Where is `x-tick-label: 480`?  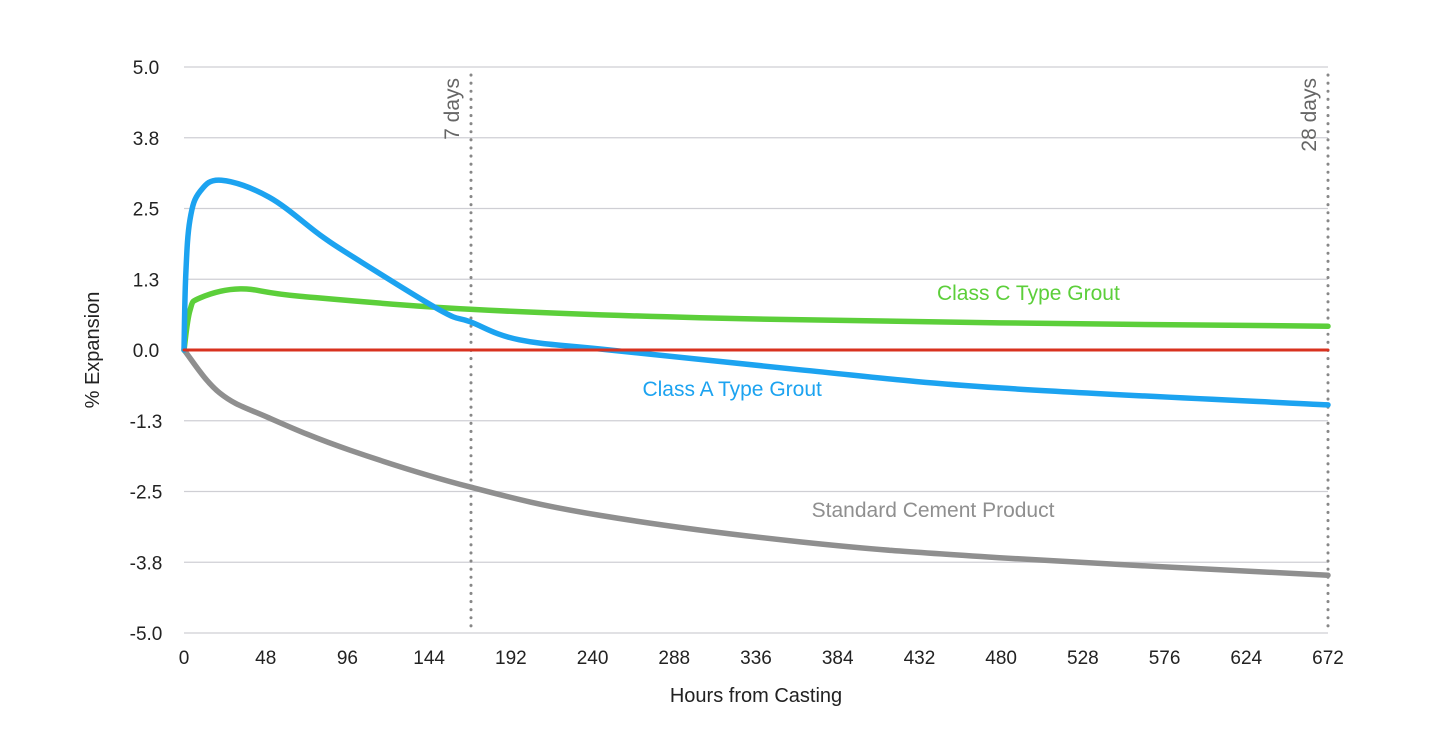 x-tick-label: 480 is located at coordinates (1001, 658).